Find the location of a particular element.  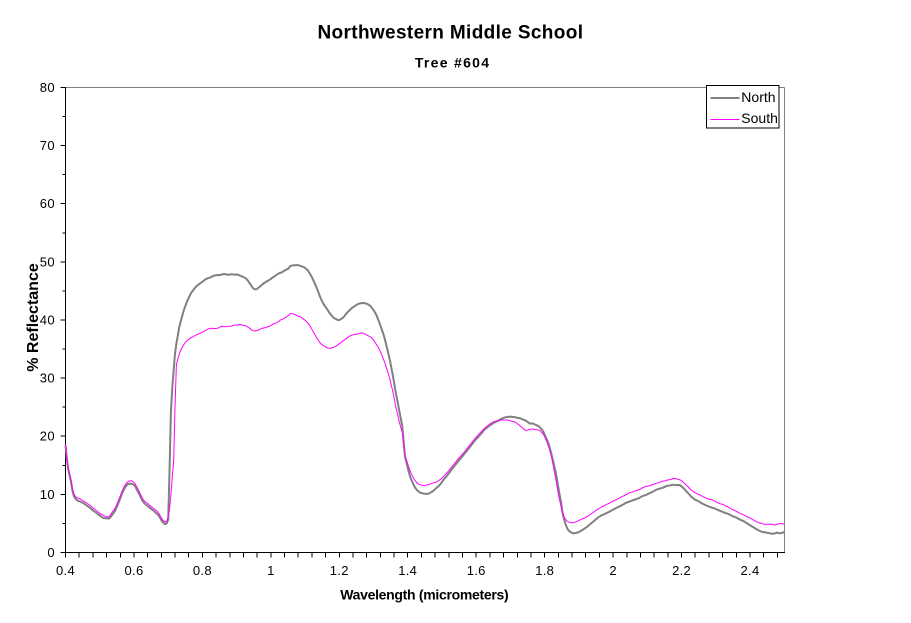

svg-text: 50 is located at coordinates (47, 261).